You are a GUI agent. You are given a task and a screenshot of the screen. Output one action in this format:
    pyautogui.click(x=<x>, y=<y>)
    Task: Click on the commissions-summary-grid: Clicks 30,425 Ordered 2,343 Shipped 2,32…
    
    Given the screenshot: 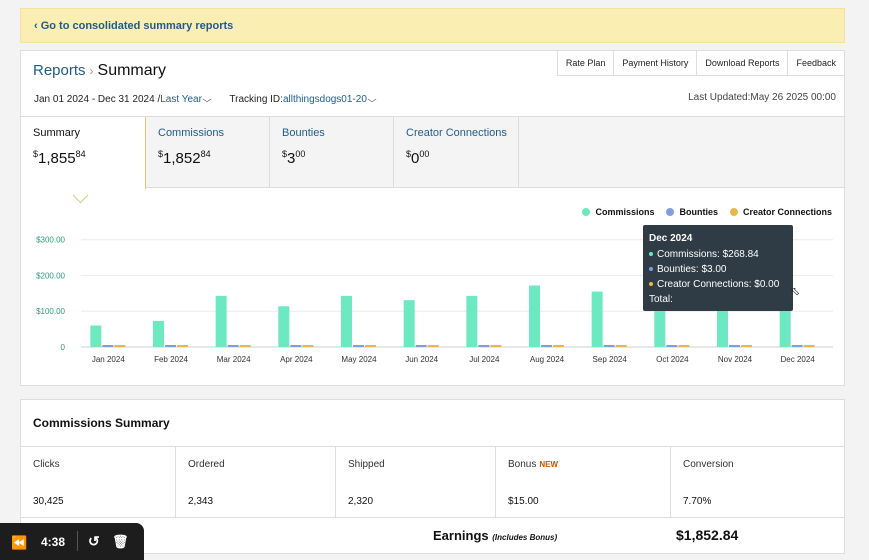 What is the action you would take?
    pyautogui.click(x=432, y=482)
    